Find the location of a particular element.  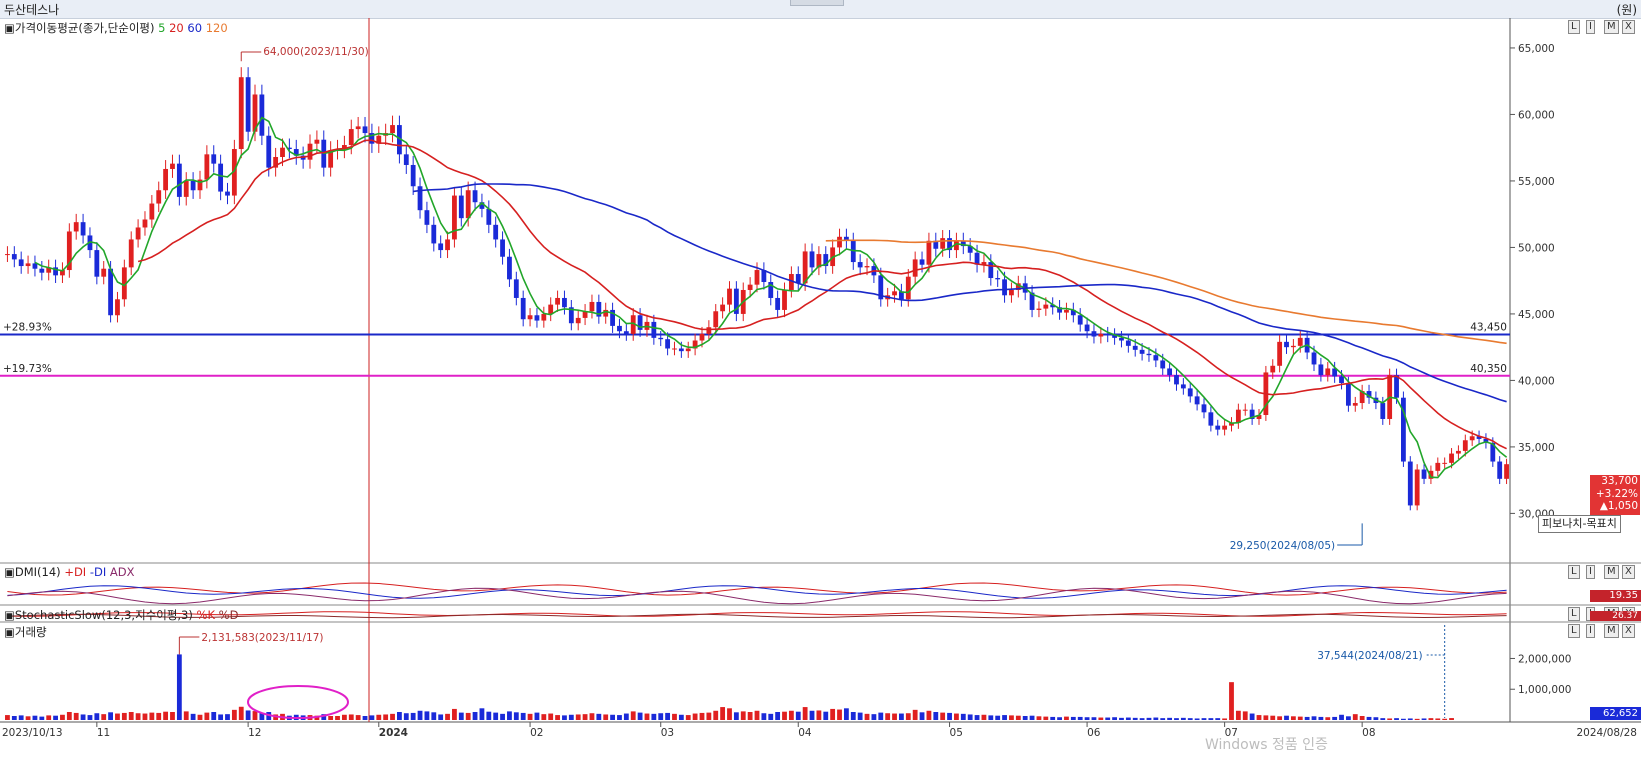

ma-panel-header: ▣가격이동평균(종가,단순이평) 5 20 60 120 is located at coordinates (116, 28).